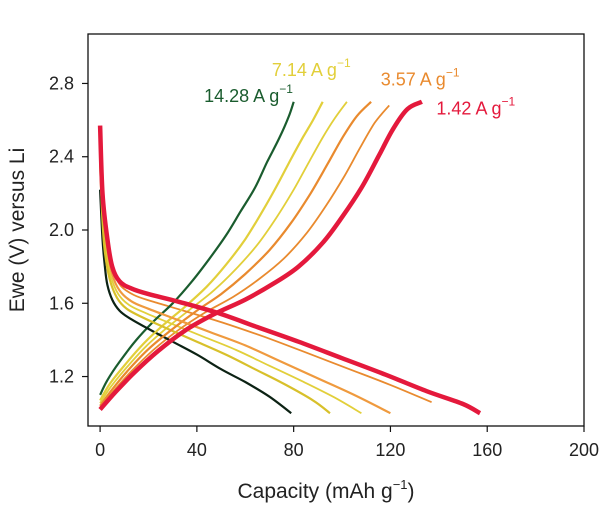  I want to click on series-label-1: 7.14 A g−1, so click(311, 68).